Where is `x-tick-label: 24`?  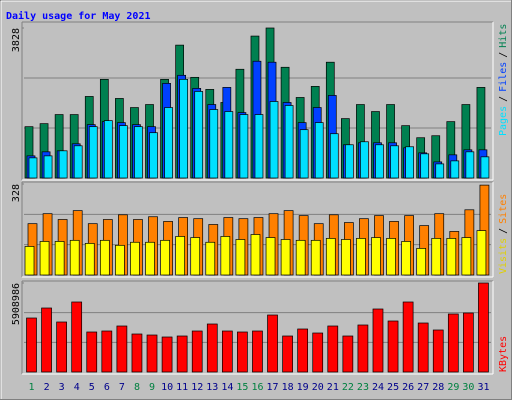 x-tick-label: 24 is located at coordinates (378, 387).